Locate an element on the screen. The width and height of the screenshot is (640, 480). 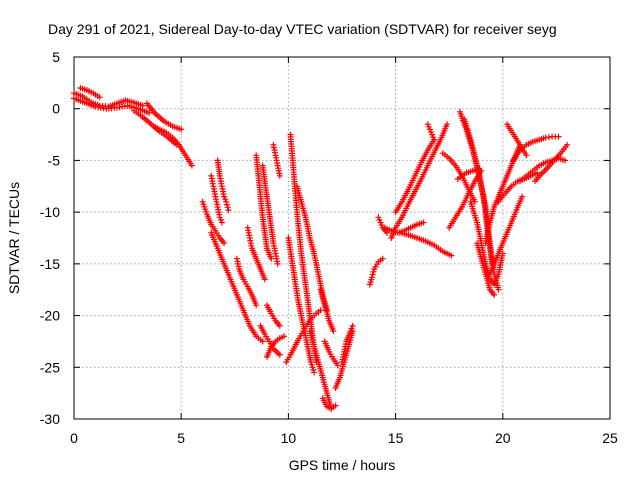
x-tick-labels: 0 5 10 15 20 25 is located at coordinates (344, 438).